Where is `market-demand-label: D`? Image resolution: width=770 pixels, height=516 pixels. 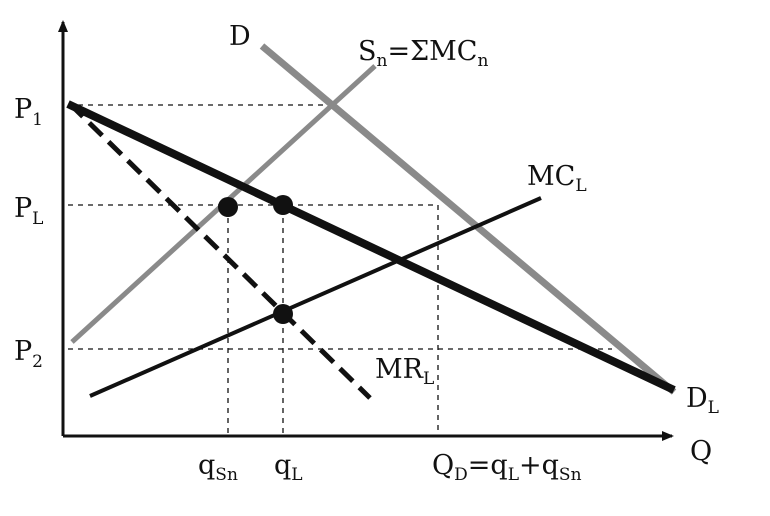
market-demand-label: D is located at coordinates (240, 36).